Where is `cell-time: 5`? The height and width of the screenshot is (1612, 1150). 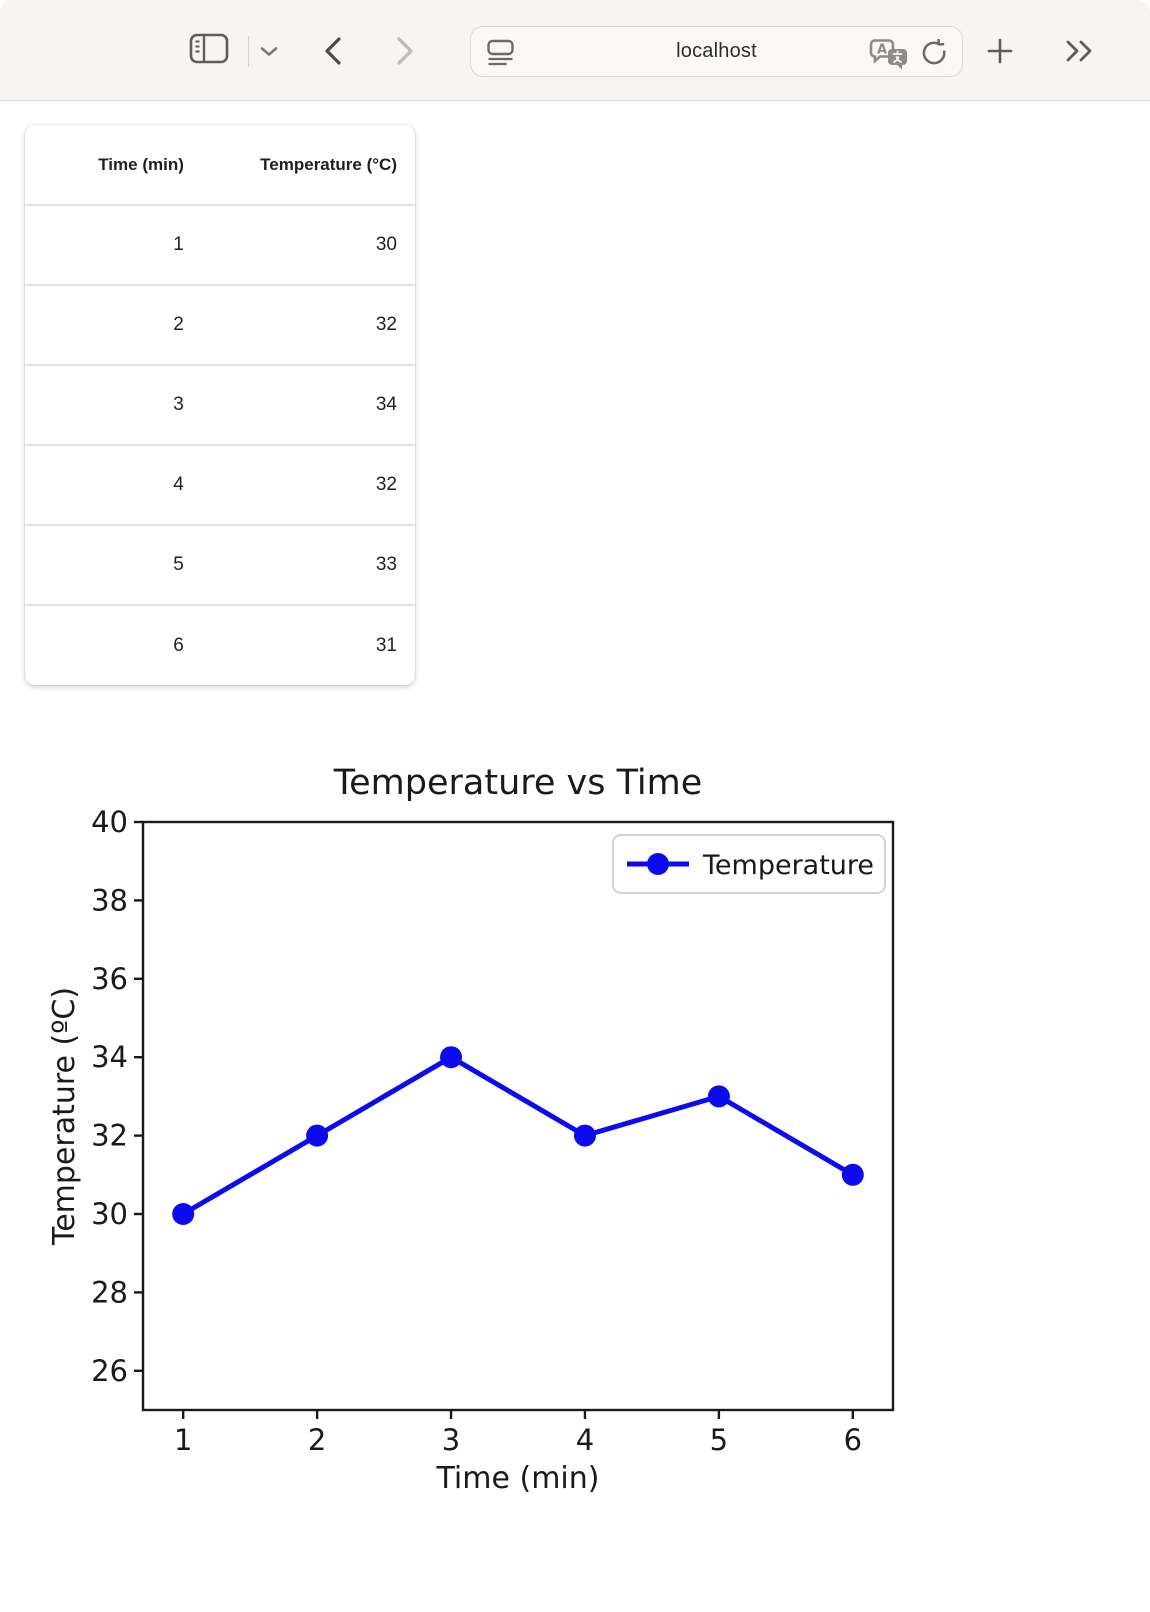
cell-time: 5 is located at coordinates (178, 564).